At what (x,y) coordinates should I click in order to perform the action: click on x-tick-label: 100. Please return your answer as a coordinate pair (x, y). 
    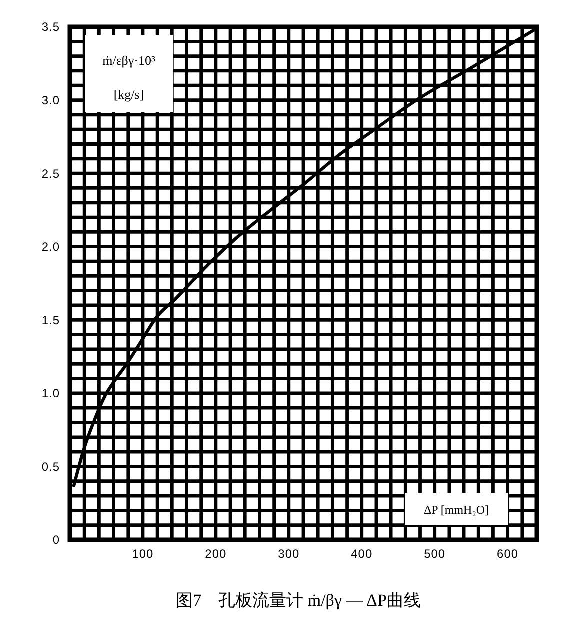
    Looking at the image, I should click on (143, 554).